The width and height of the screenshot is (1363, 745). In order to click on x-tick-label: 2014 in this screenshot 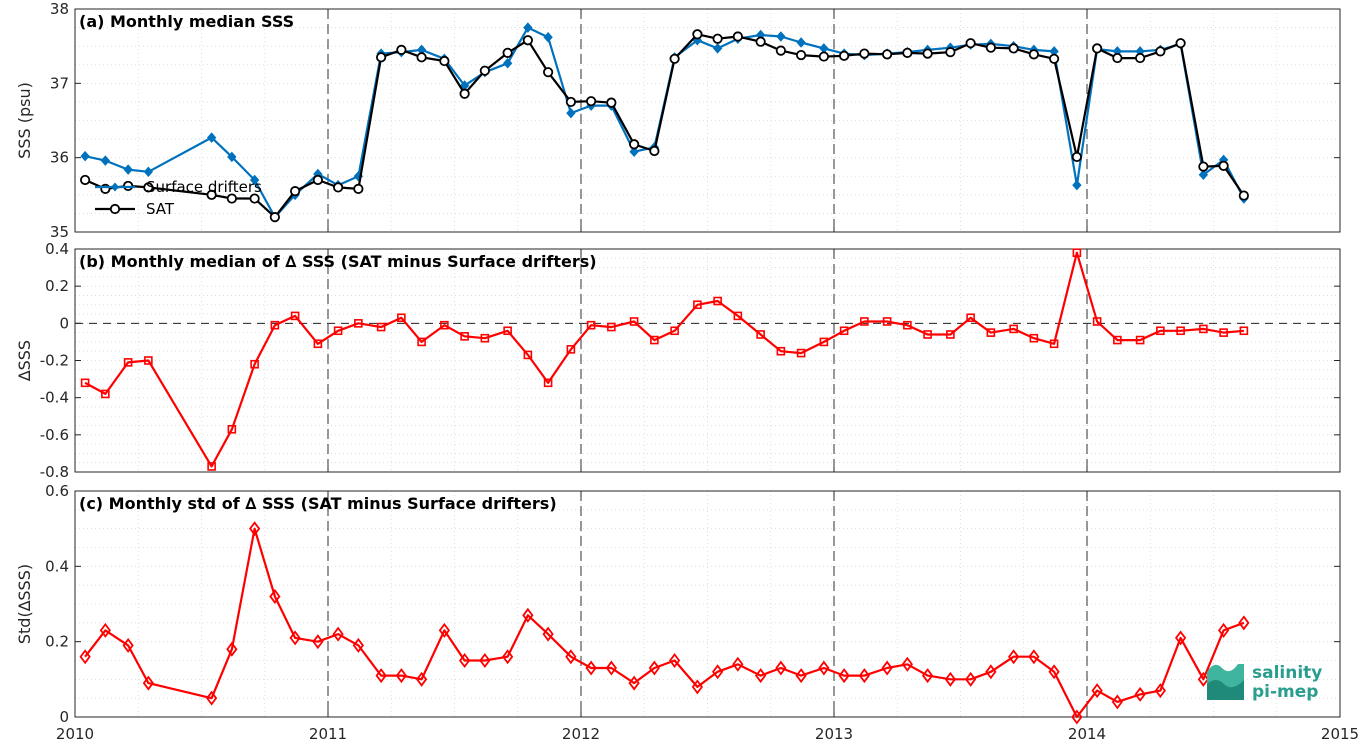, I will do `click(1087, 734)`.